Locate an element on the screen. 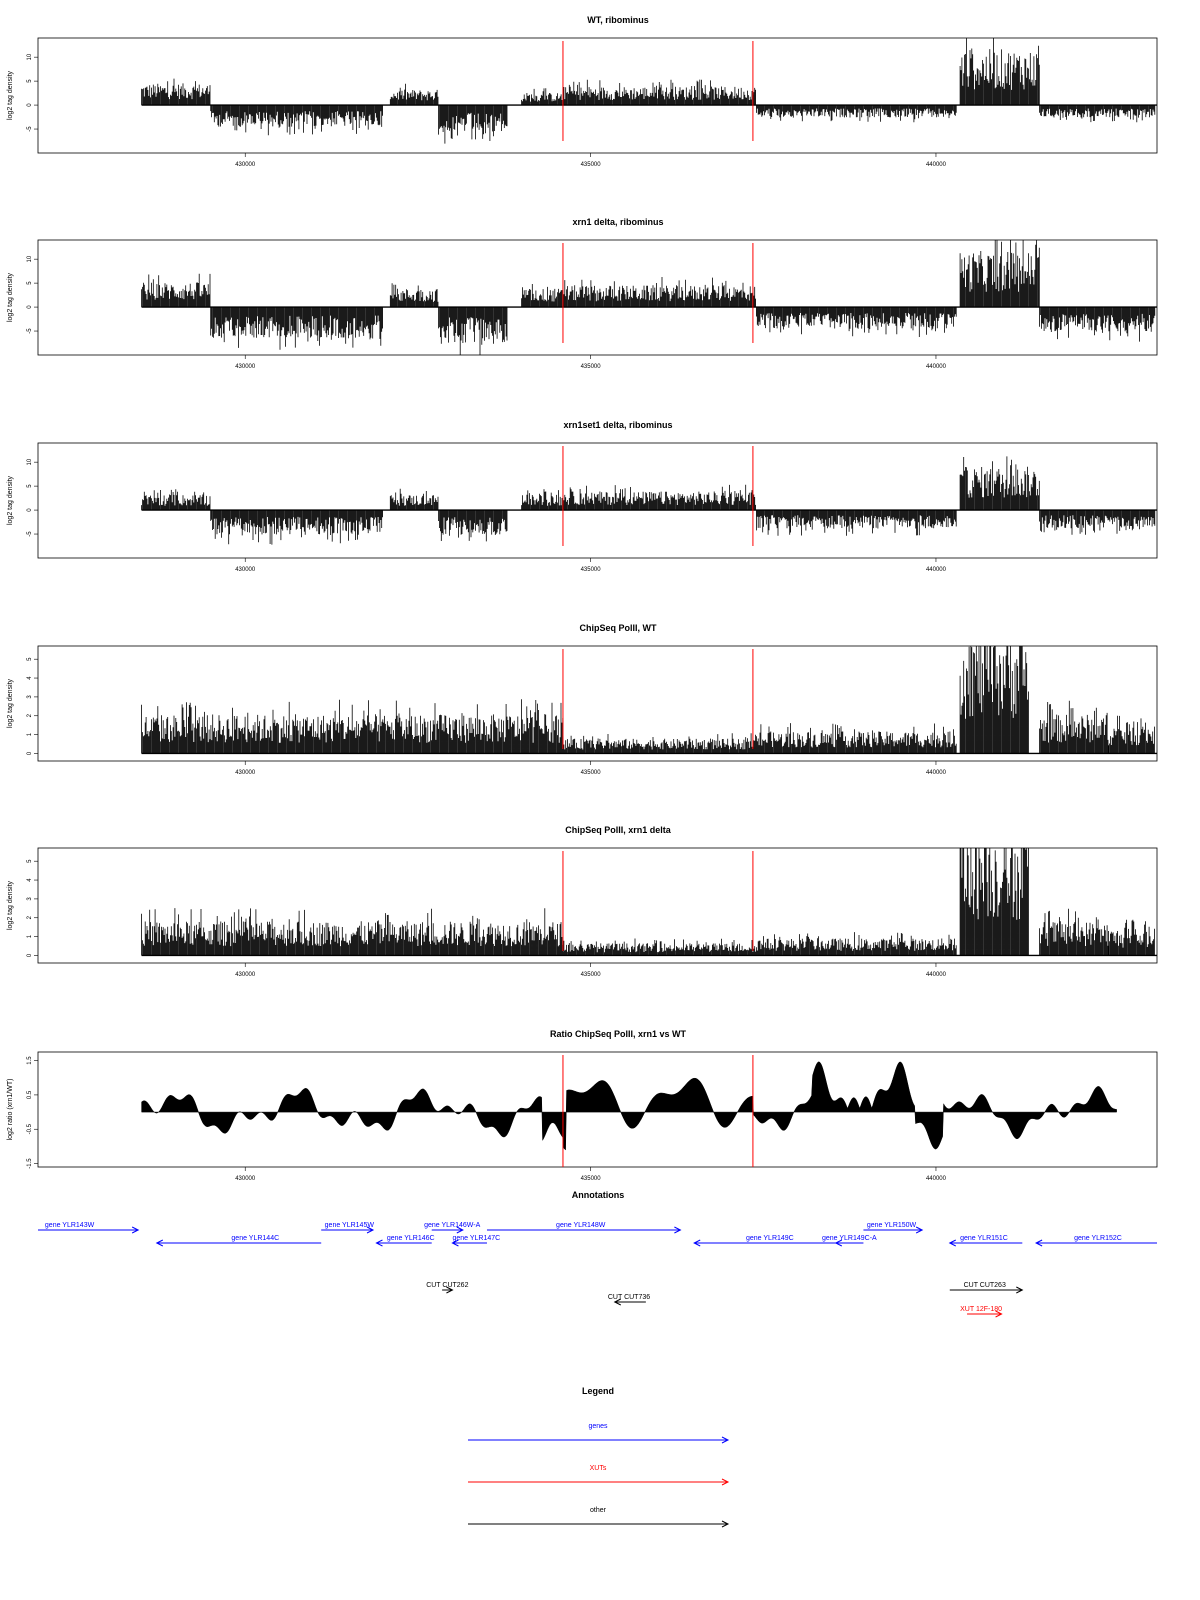  legend-item: genes is located at coordinates (599, 1433).